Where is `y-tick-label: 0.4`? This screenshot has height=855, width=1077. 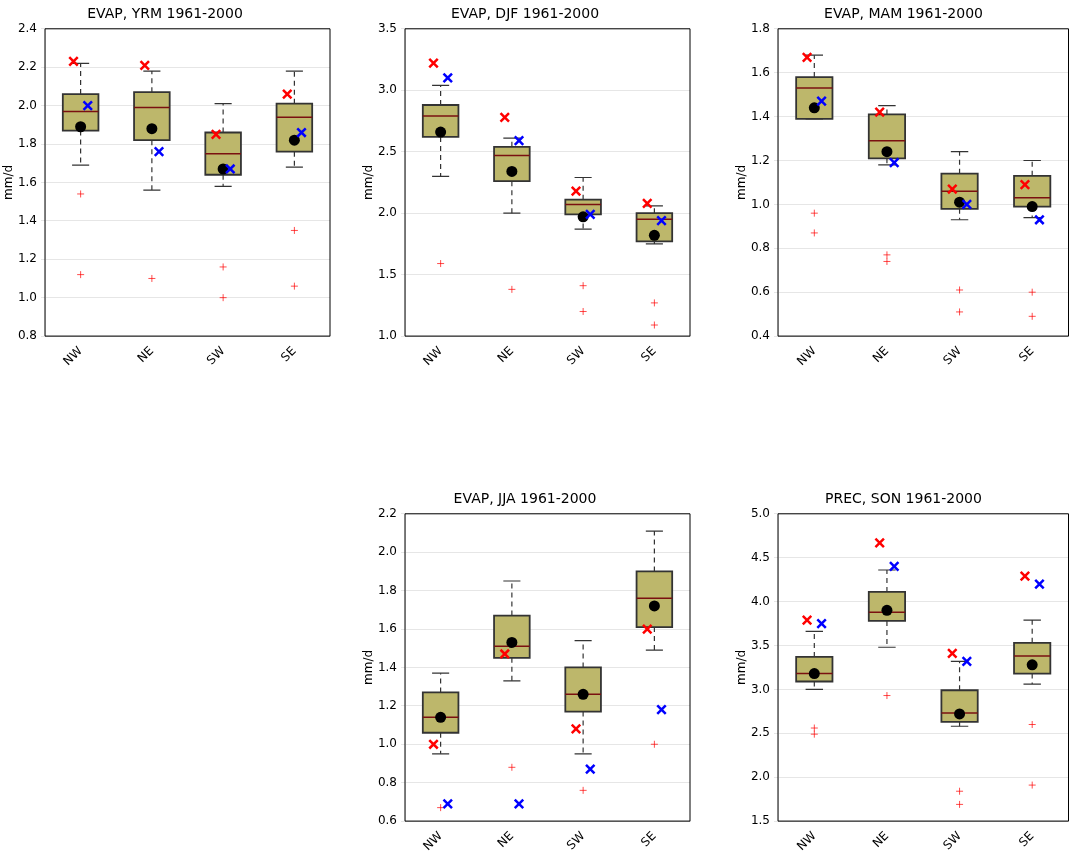 y-tick-label: 0.4 is located at coordinates (760, 335).